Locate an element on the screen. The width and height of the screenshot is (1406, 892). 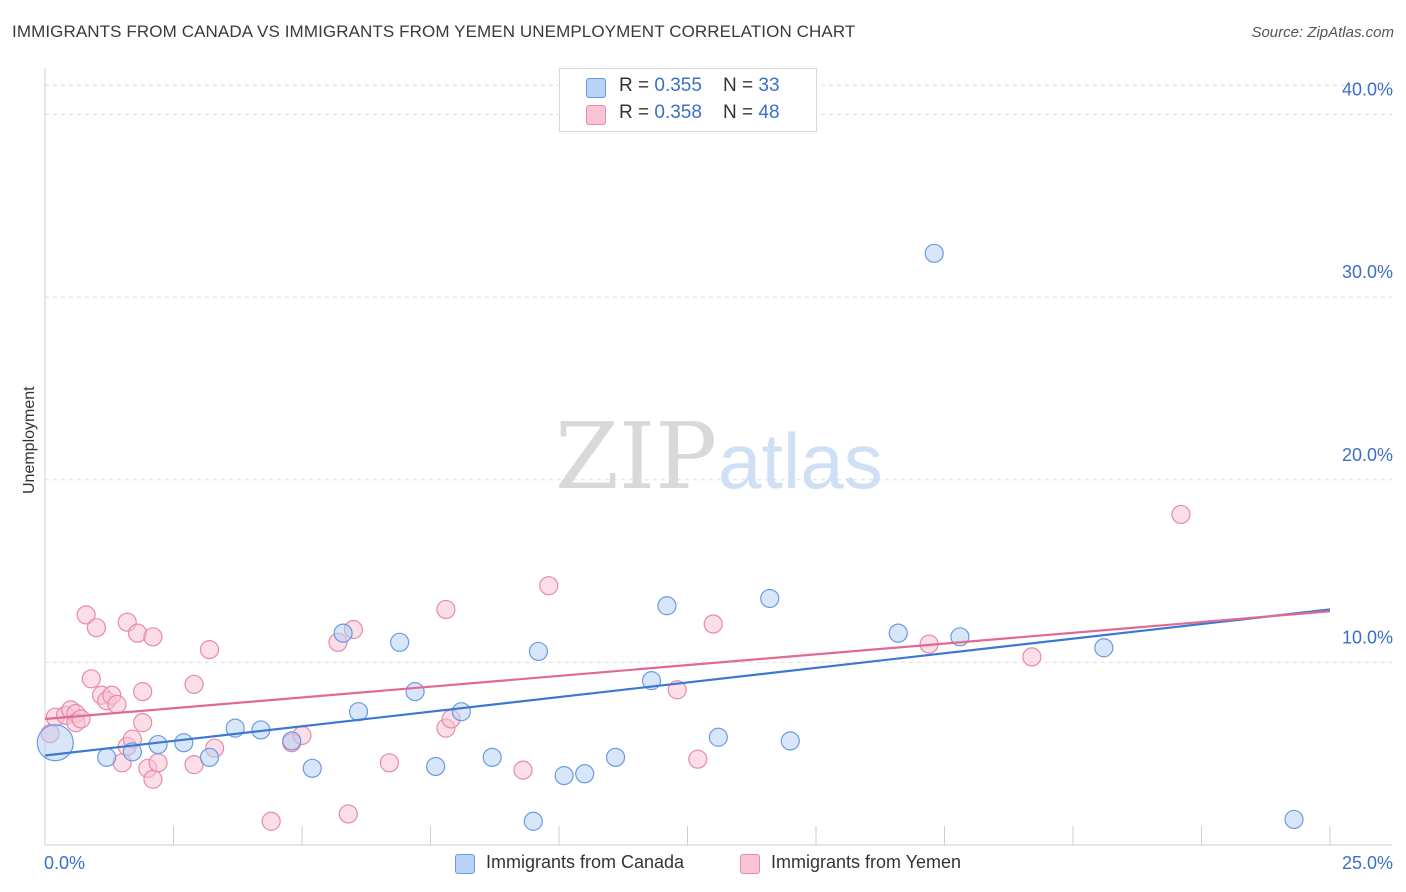
y-tick-label-40: 40.0% is located at coordinates (1367, 90).